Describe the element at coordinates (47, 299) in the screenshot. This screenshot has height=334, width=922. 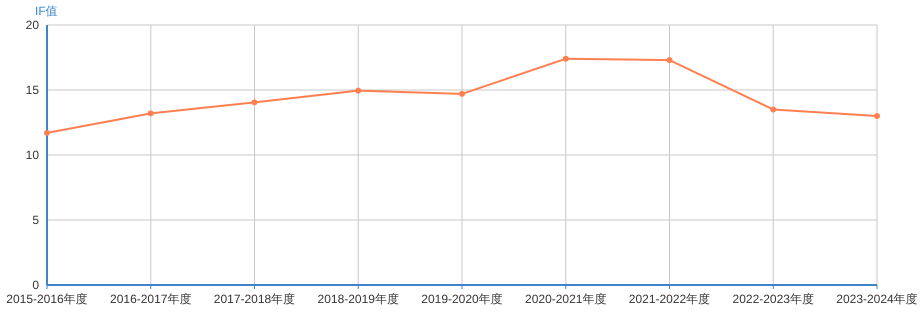
I see `x-tick-label: 2015-2016年度` at that location.